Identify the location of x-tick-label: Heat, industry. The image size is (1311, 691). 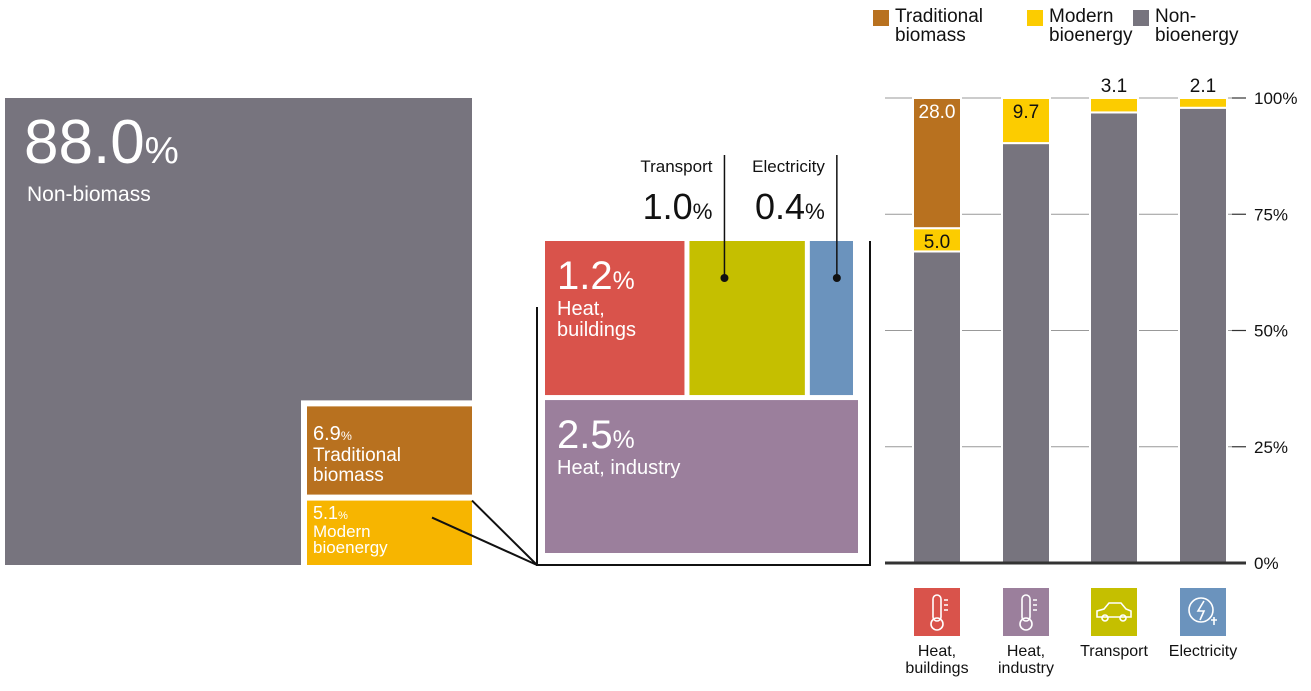
(1026, 660).